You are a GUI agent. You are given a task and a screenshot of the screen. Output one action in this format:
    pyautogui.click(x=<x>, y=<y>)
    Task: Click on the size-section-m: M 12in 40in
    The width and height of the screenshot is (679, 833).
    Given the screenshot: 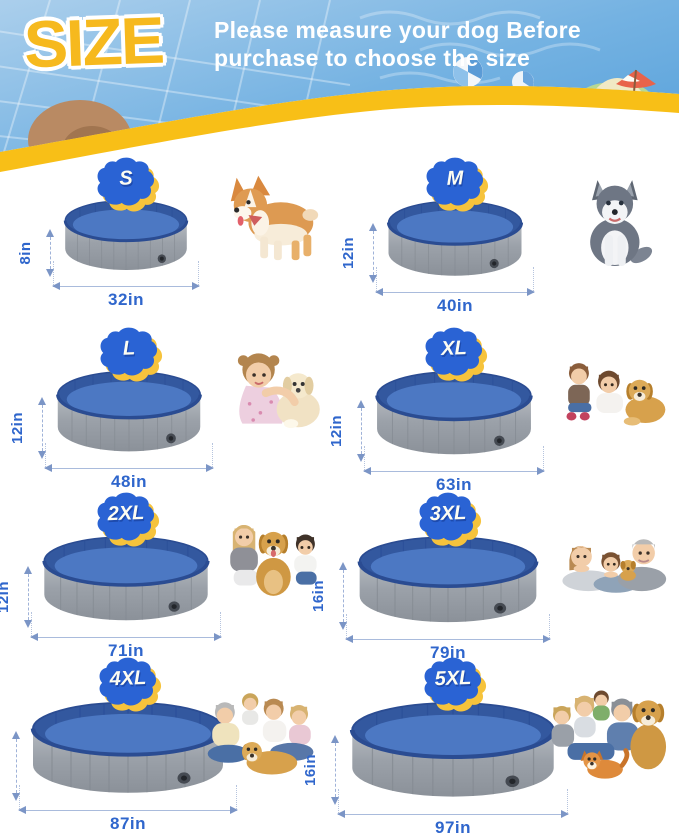 What is the action you would take?
    pyautogui.click(x=509, y=235)
    